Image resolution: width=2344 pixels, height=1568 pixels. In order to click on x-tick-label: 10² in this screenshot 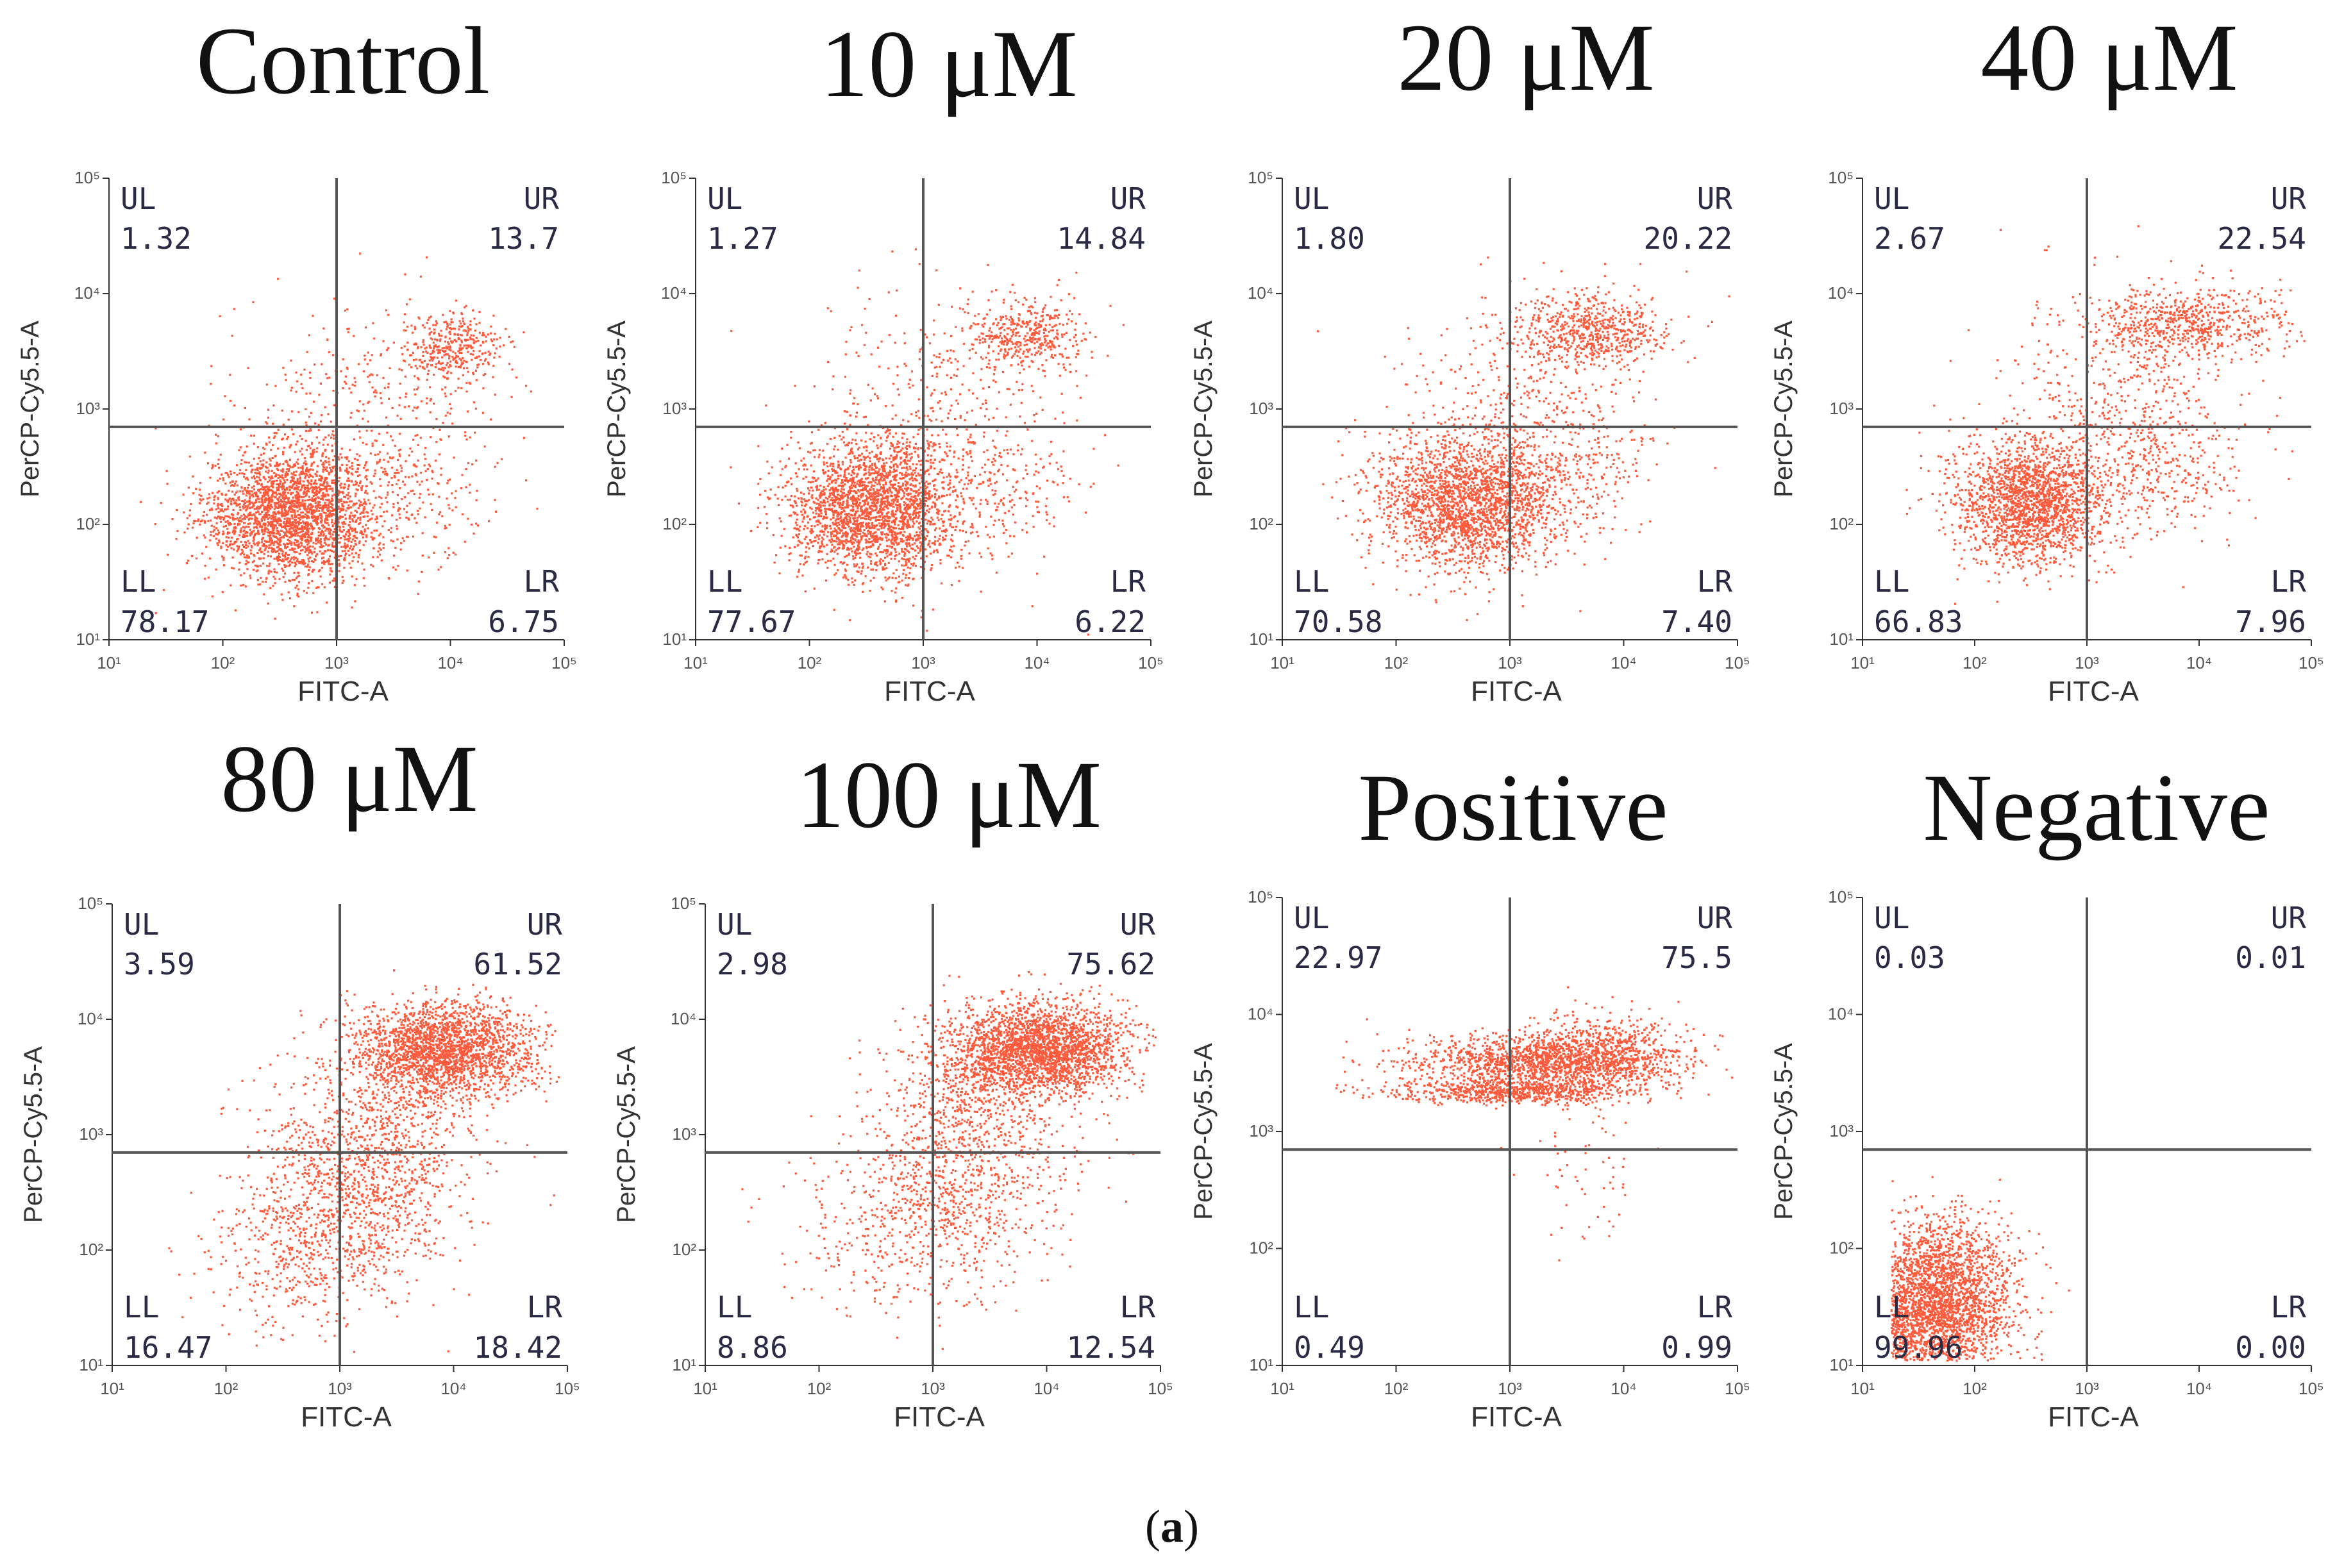, I will do `click(223, 662)`.